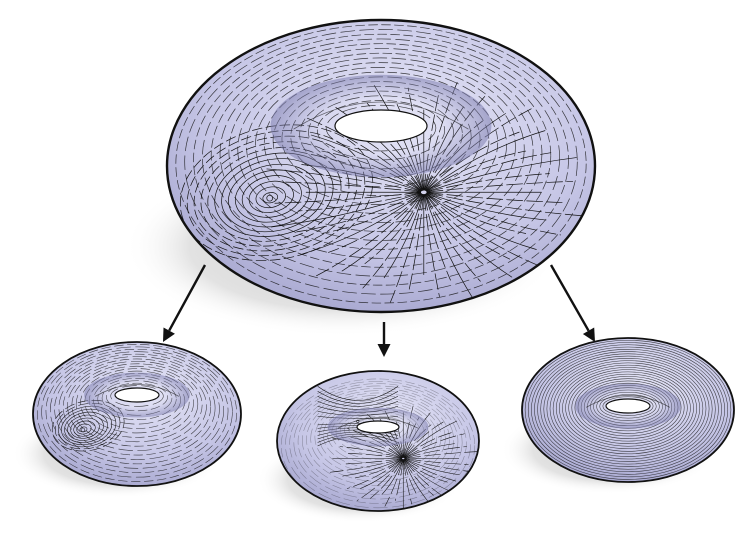 The width and height of the screenshot is (750, 542). Describe the element at coordinates (378, 441) in the screenshot. I see `gradient-torus` at that location.